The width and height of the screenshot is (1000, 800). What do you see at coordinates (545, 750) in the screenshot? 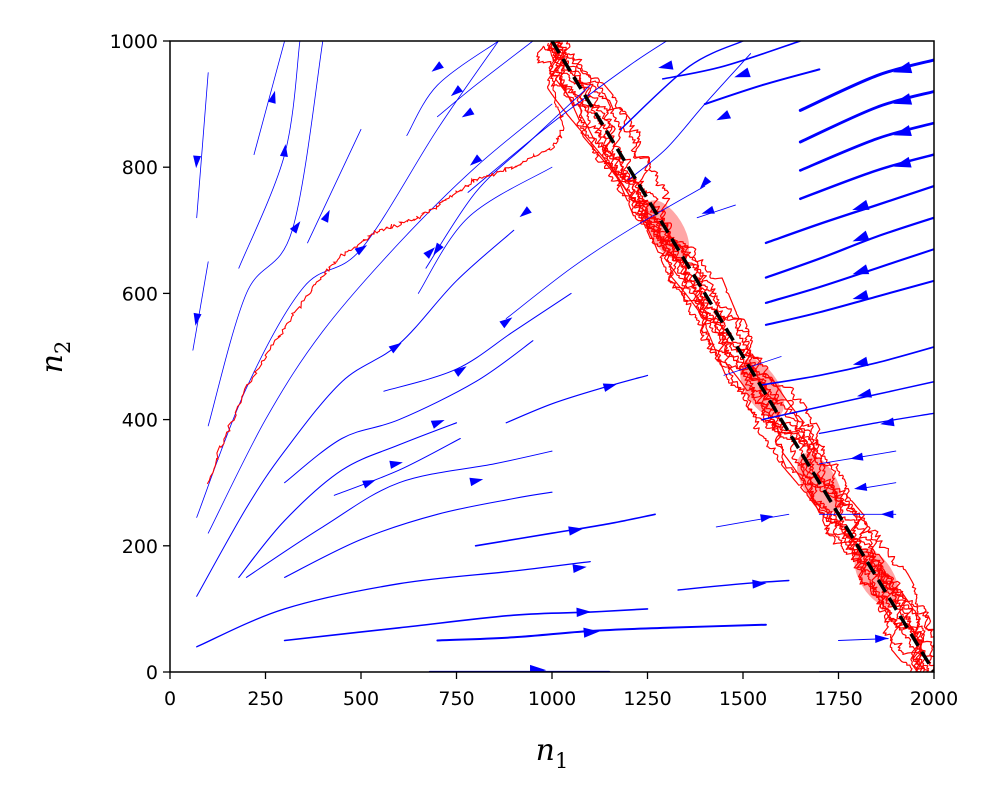
I see `x-axis-label-main: n` at bounding box center [545, 750].